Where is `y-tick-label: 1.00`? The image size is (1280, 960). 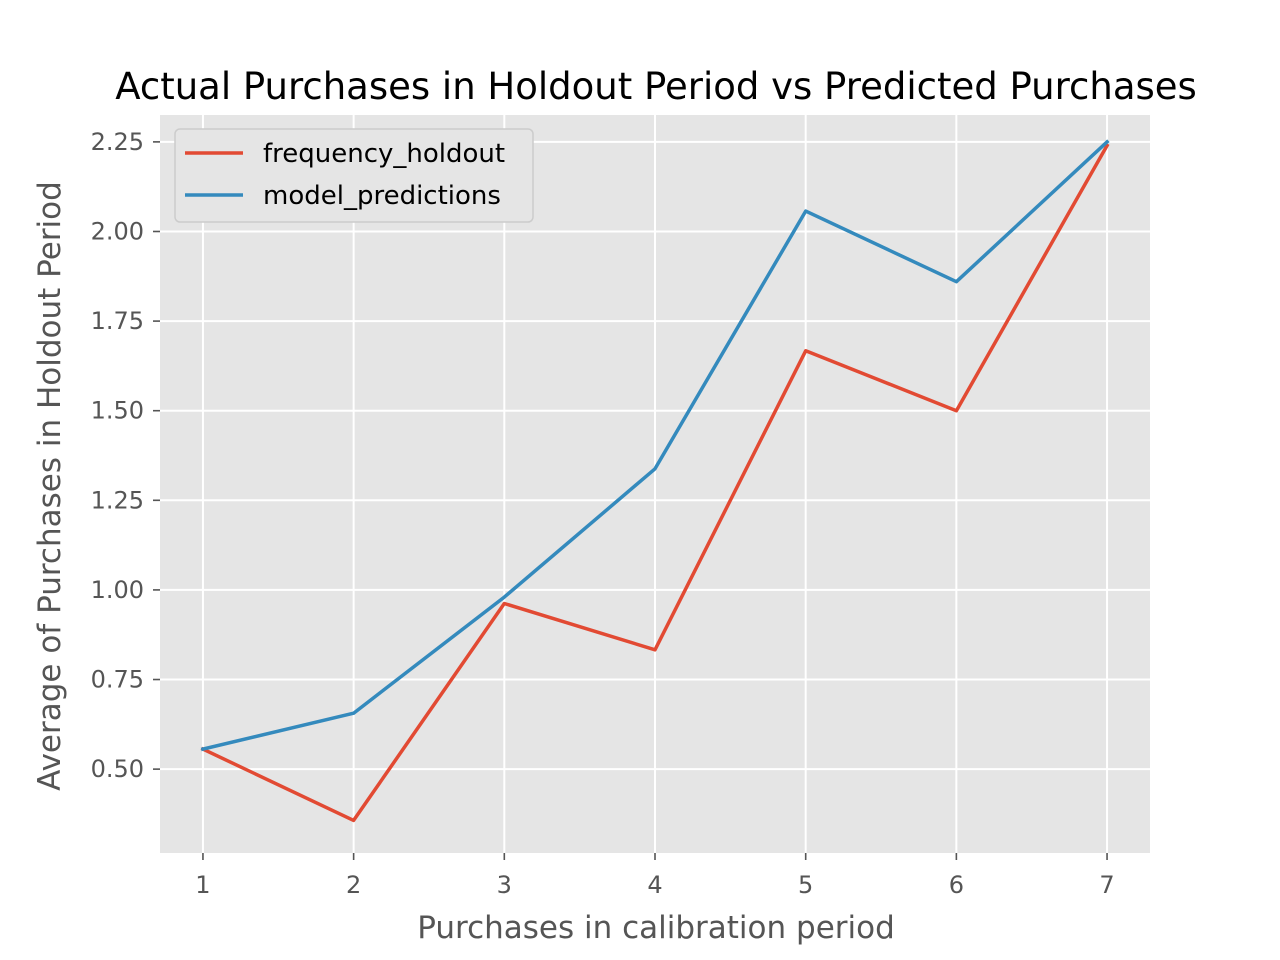 y-tick-label: 1.00 is located at coordinates (117, 590).